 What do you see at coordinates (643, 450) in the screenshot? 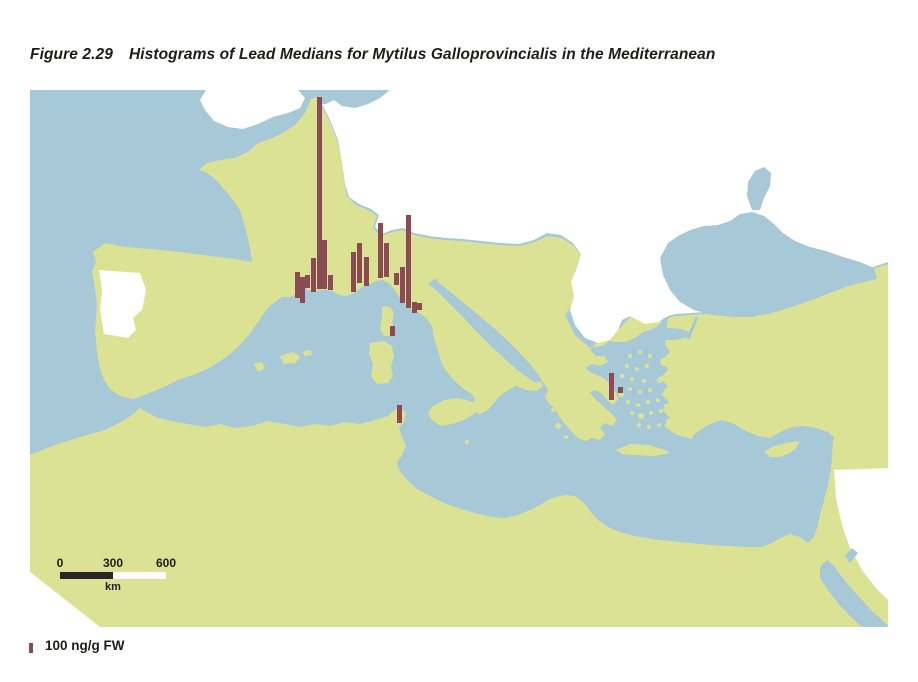
I see `crete-island` at bounding box center [643, 450].